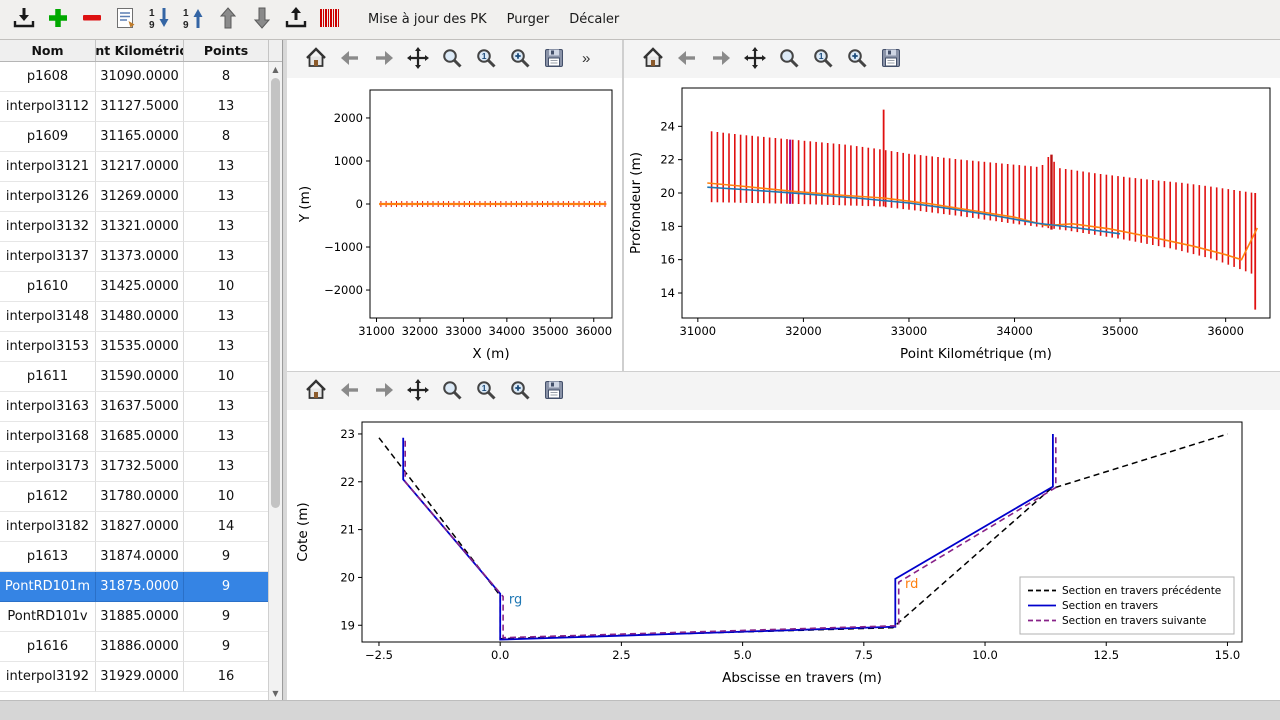 This screenshot has width=1280, height=720. What do you see at coordinates (262, 20) in the screenshot?
I see `move-down-button` at bounding box center [262, 20].